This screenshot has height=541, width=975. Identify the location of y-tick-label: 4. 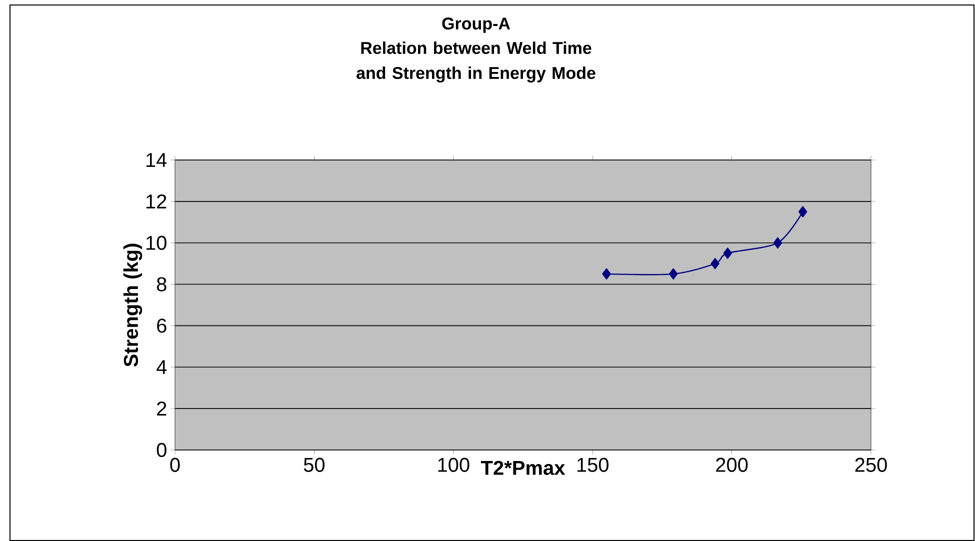
(161, 367).